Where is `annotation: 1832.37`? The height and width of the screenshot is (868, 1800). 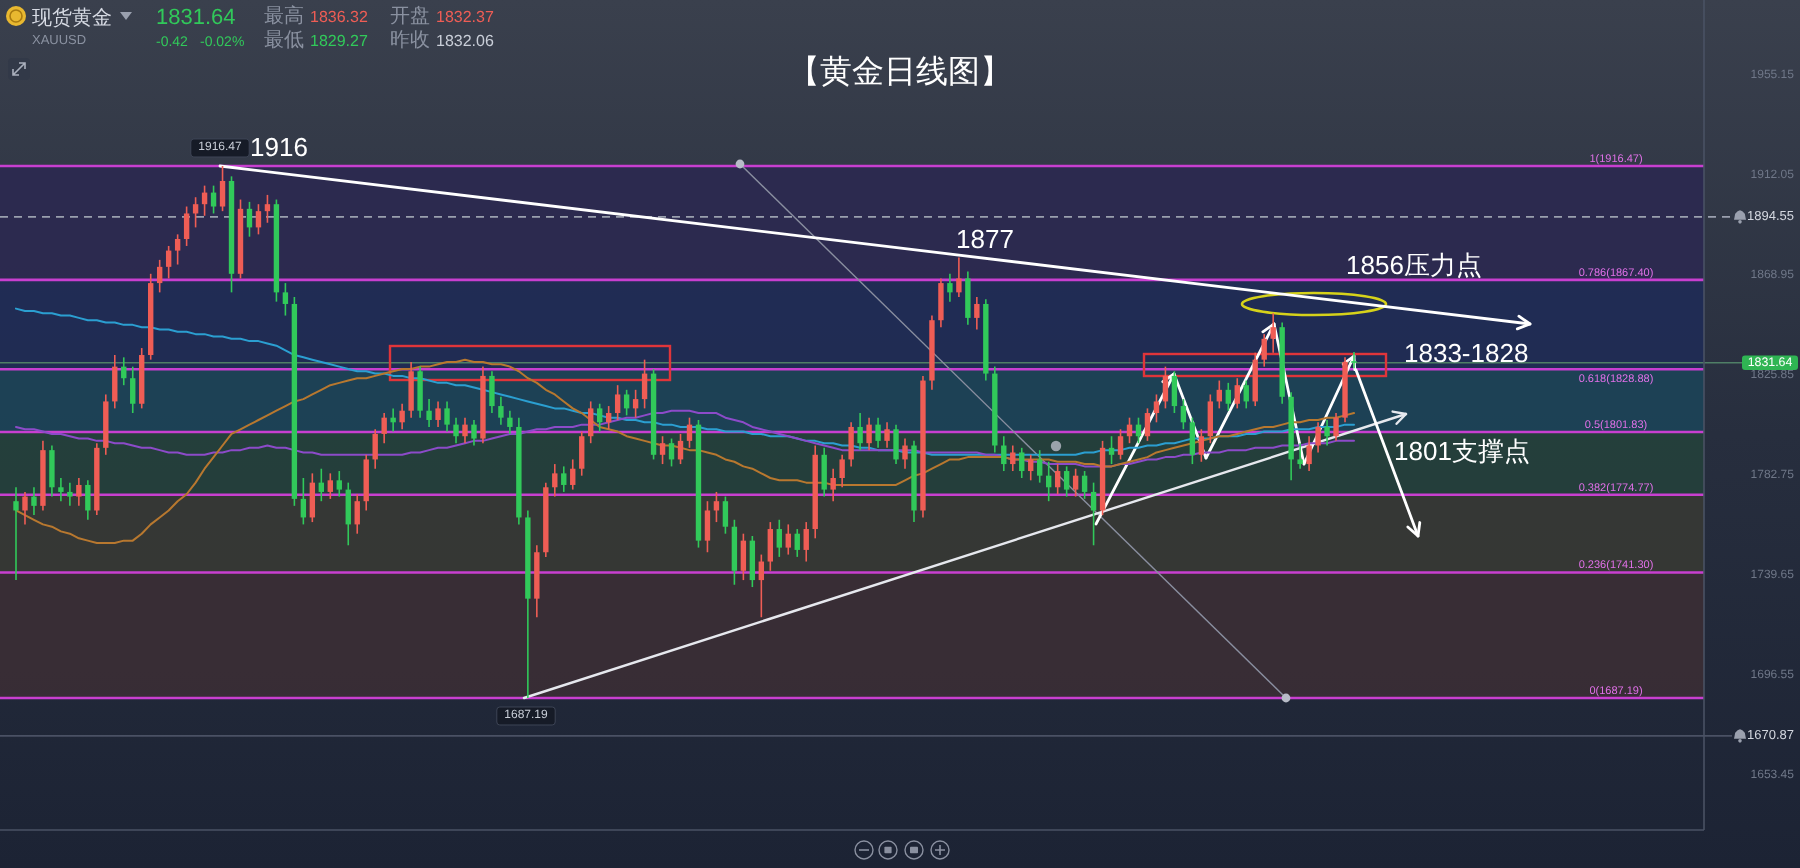
annotation: 1832.37 is located at coordinates (465, 17).